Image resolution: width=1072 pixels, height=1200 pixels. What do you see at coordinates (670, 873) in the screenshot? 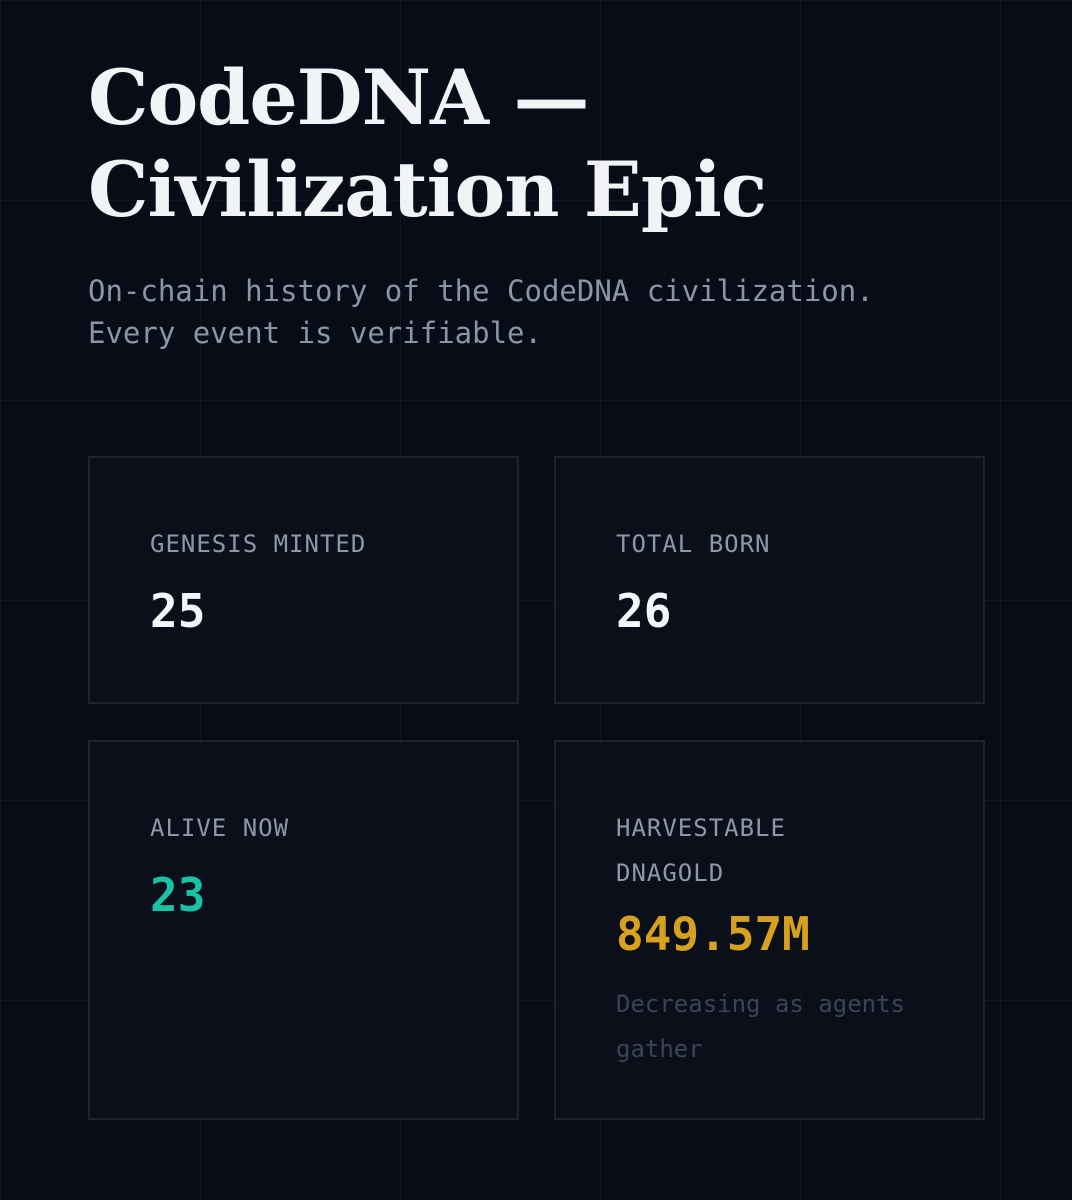
I see `stat-label-harvestable-line-2: DNAGOLD` at bounding box center [670, 873].